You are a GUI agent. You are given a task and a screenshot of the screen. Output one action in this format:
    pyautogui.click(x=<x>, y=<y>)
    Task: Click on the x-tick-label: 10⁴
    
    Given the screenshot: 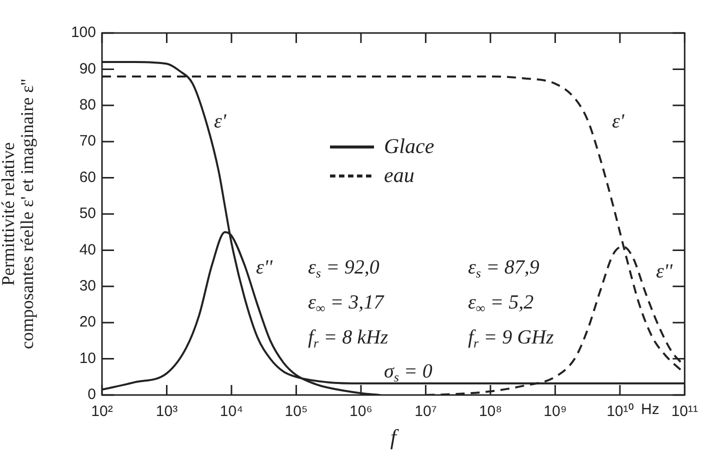 What is the action you would take?
    pyautogui.click(x=232, y=411)
    